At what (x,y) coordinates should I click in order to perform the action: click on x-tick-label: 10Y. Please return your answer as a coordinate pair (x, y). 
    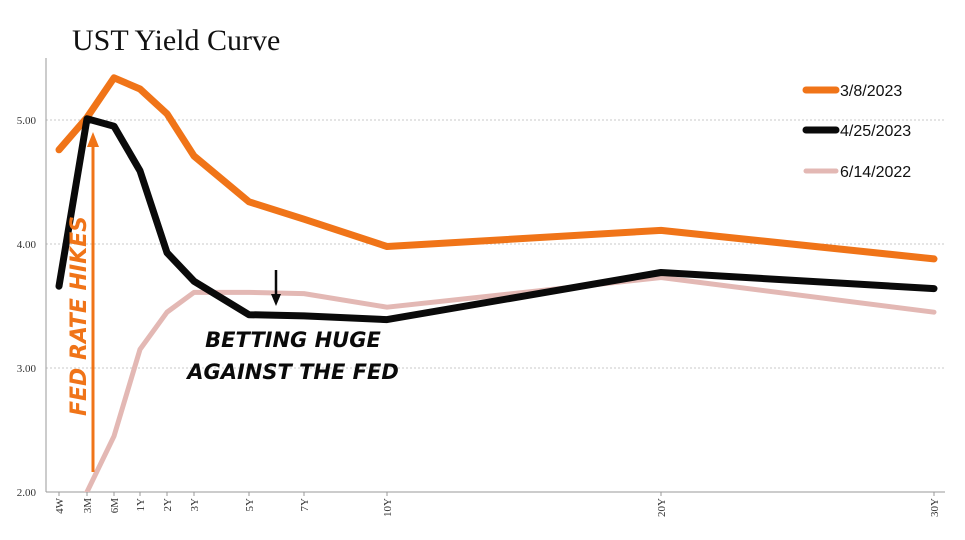
    Looking at the image, I should click on (388, 507).